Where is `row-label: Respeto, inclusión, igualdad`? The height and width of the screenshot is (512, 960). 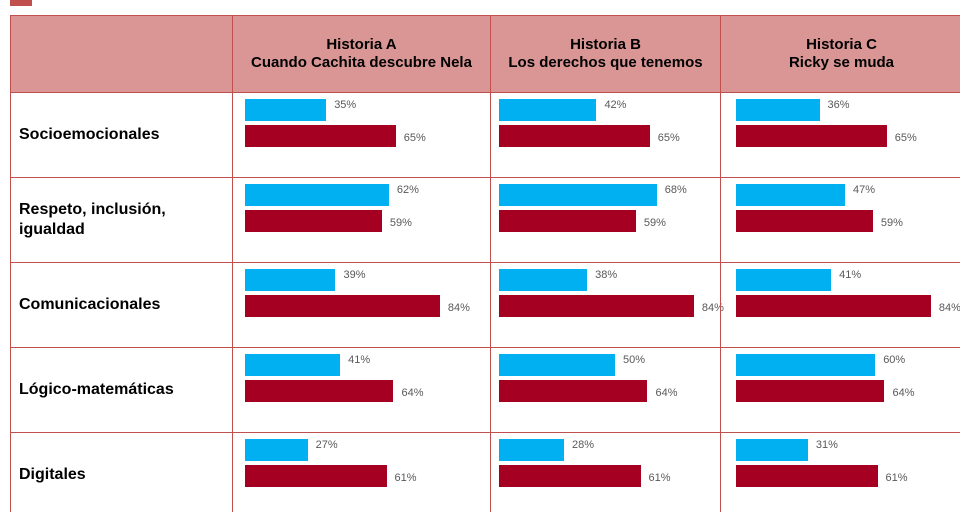
row-label: Respeto, inclusión, igualdad is located at coordinates (121, 220).